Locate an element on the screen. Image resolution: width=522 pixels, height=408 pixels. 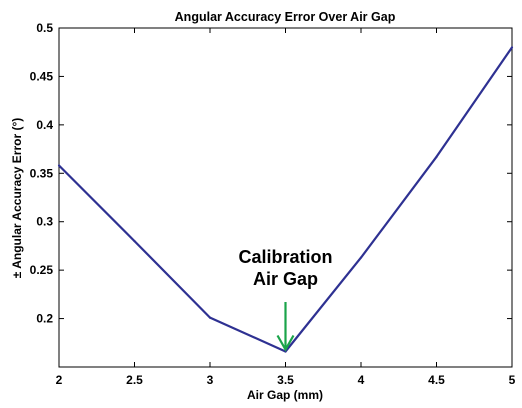
annotation-label: Calibration is located at coordinates (285, 257).